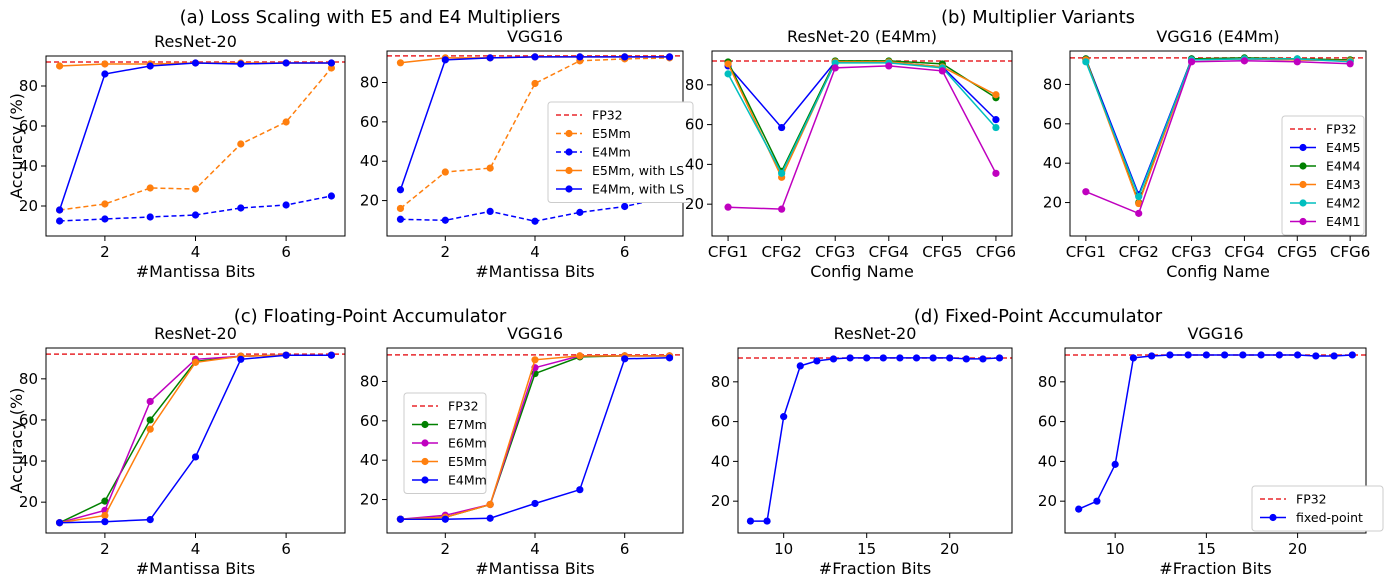 This screenshot has width=1395, height=587. Describe the element at coordinates (835, 252) in the screenshot. I see `x-tick-label: CFG3` at that location.